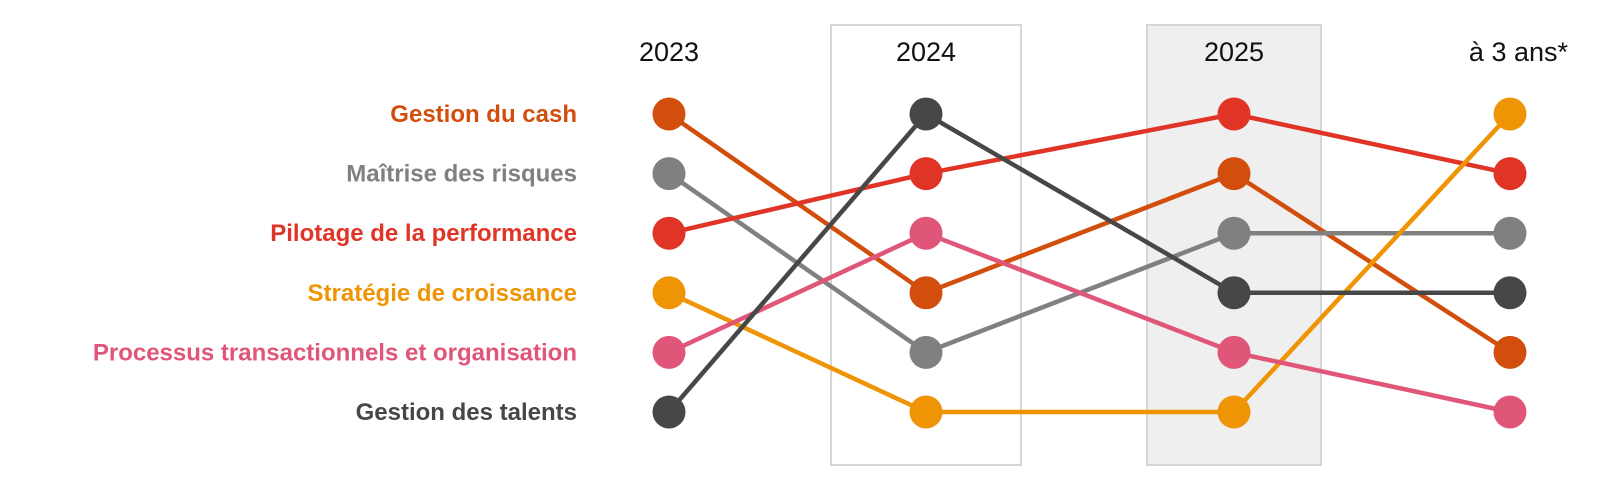  What do you see at coordinates (423, 233) in the screenshot?
I see `row-label-pilotage-de-la-performance: Pilotage de la performance` at bounding box center [423, 233].